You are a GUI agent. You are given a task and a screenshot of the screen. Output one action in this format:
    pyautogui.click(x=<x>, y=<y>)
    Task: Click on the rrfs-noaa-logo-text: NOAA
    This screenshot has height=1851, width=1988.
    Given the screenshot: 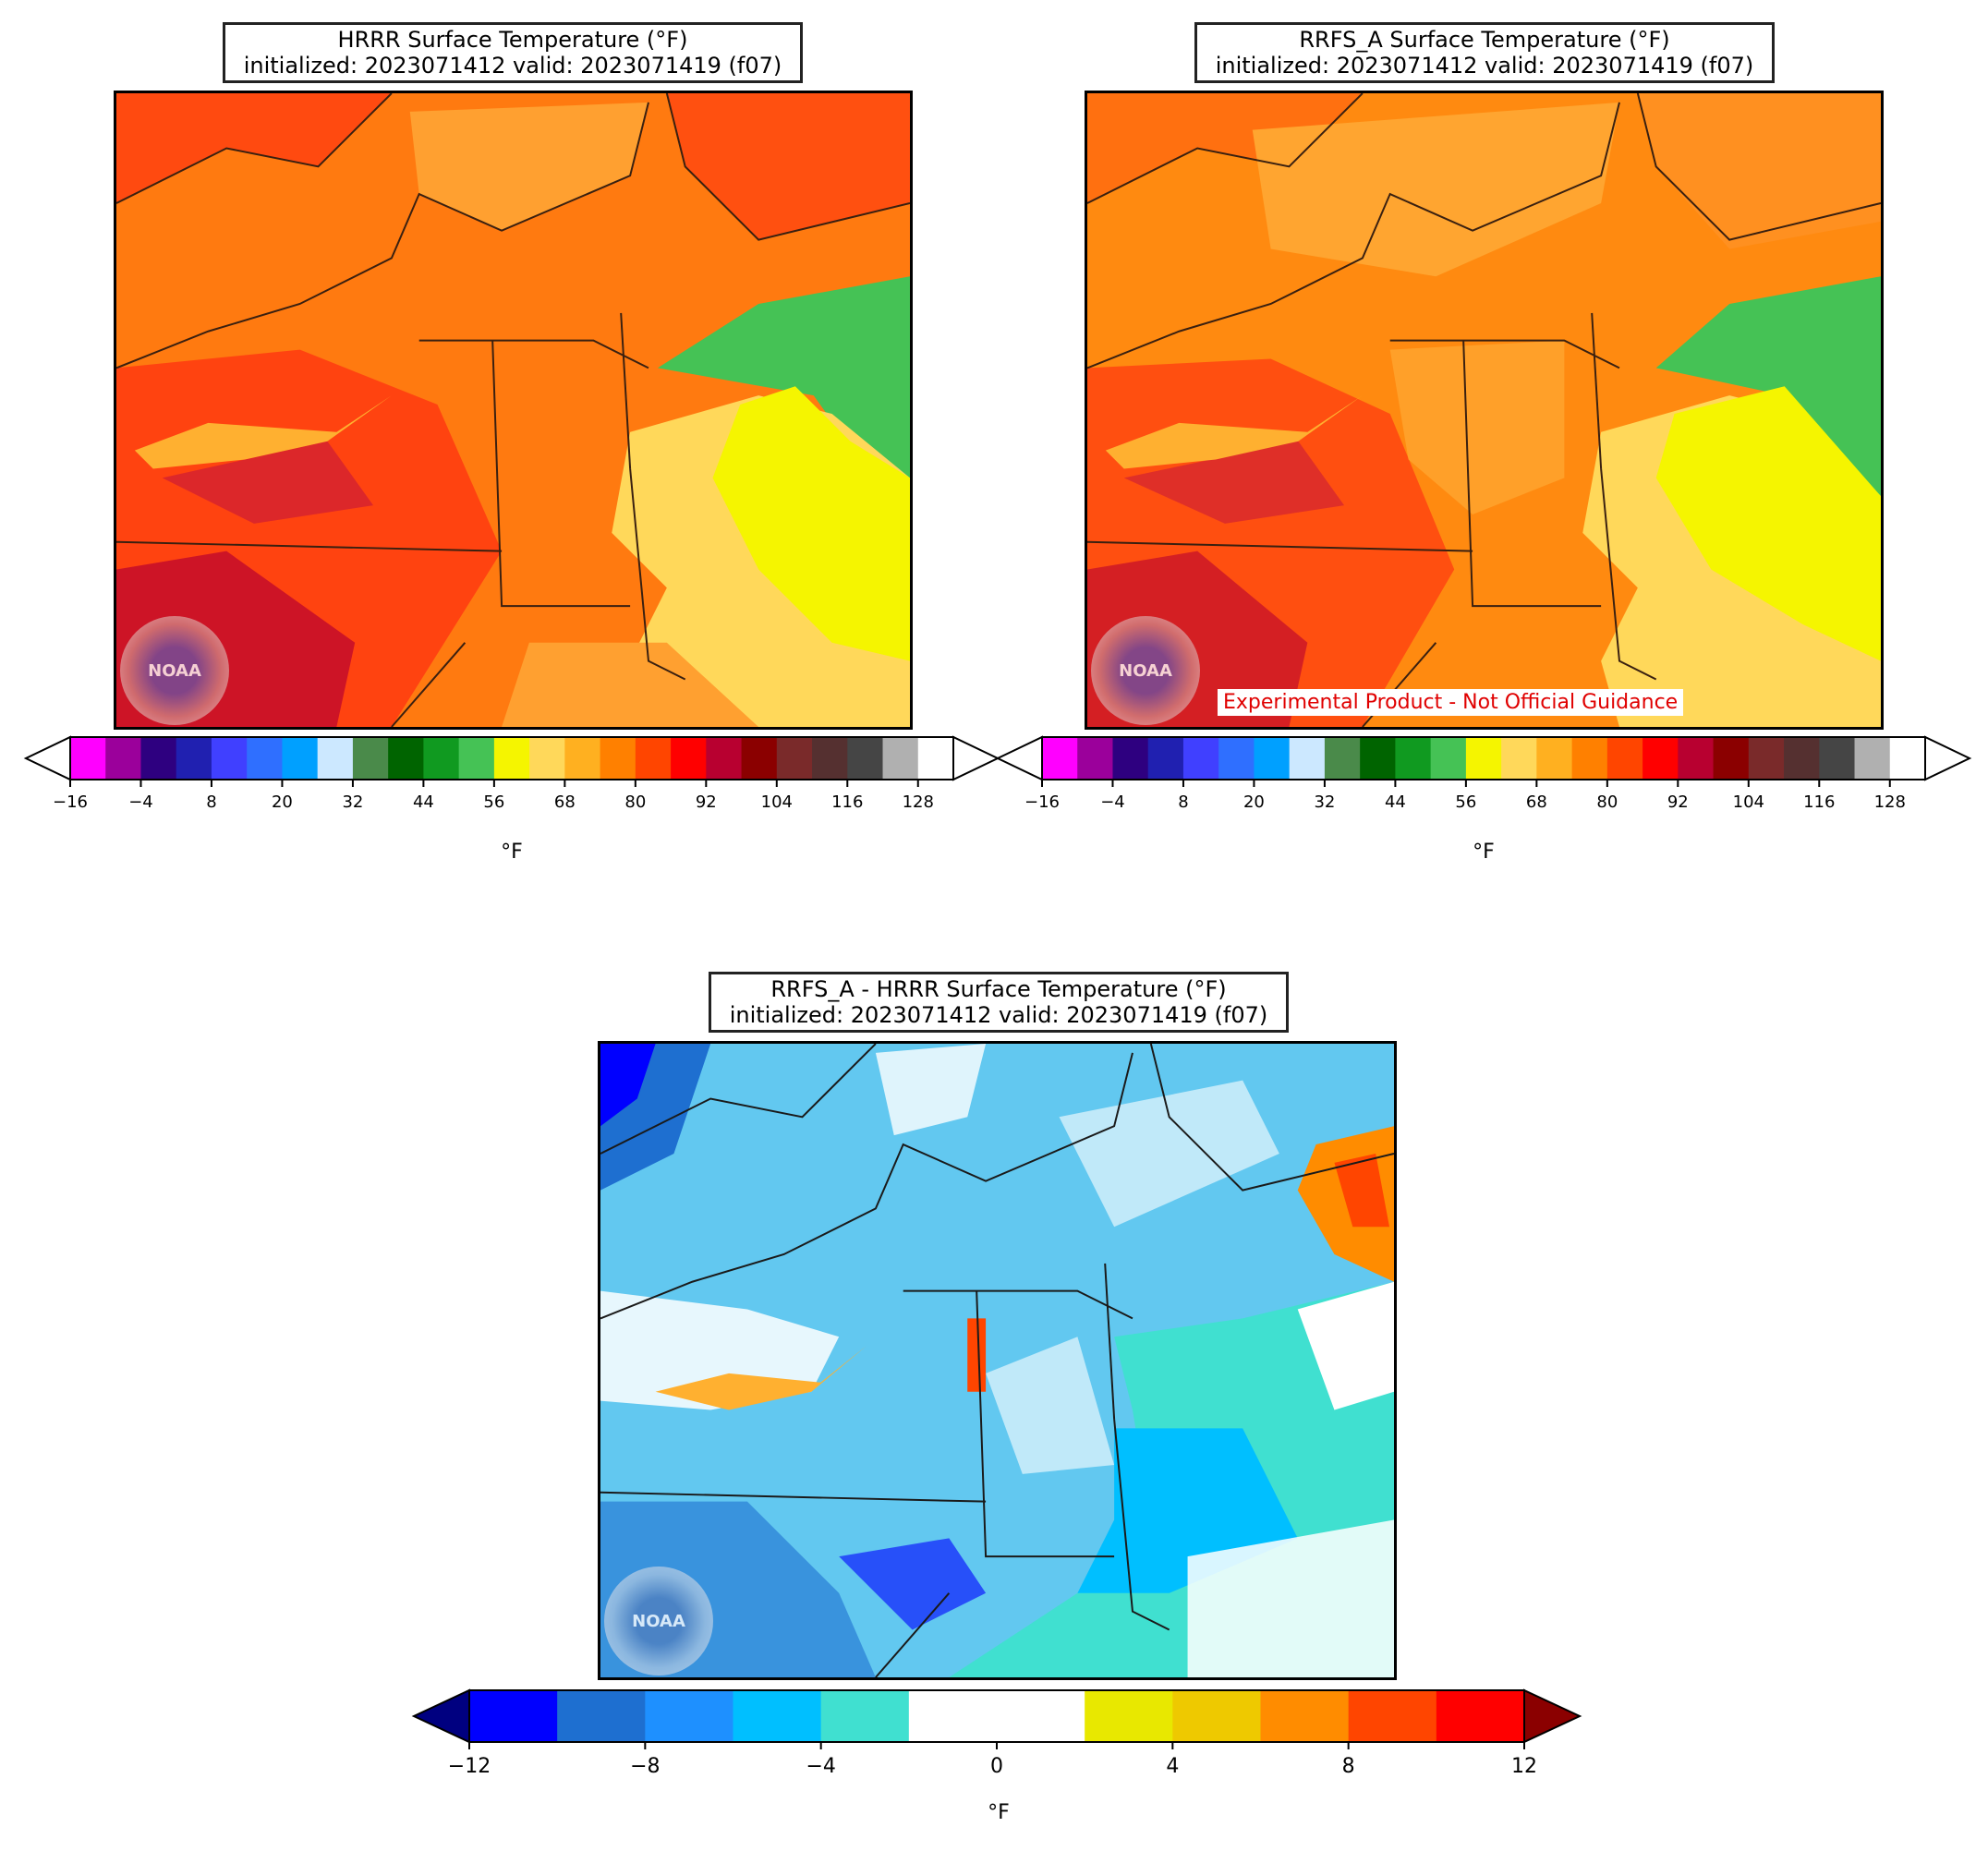 What is the action you would take?
    pyautogui.click(x=1145, y=671)
    